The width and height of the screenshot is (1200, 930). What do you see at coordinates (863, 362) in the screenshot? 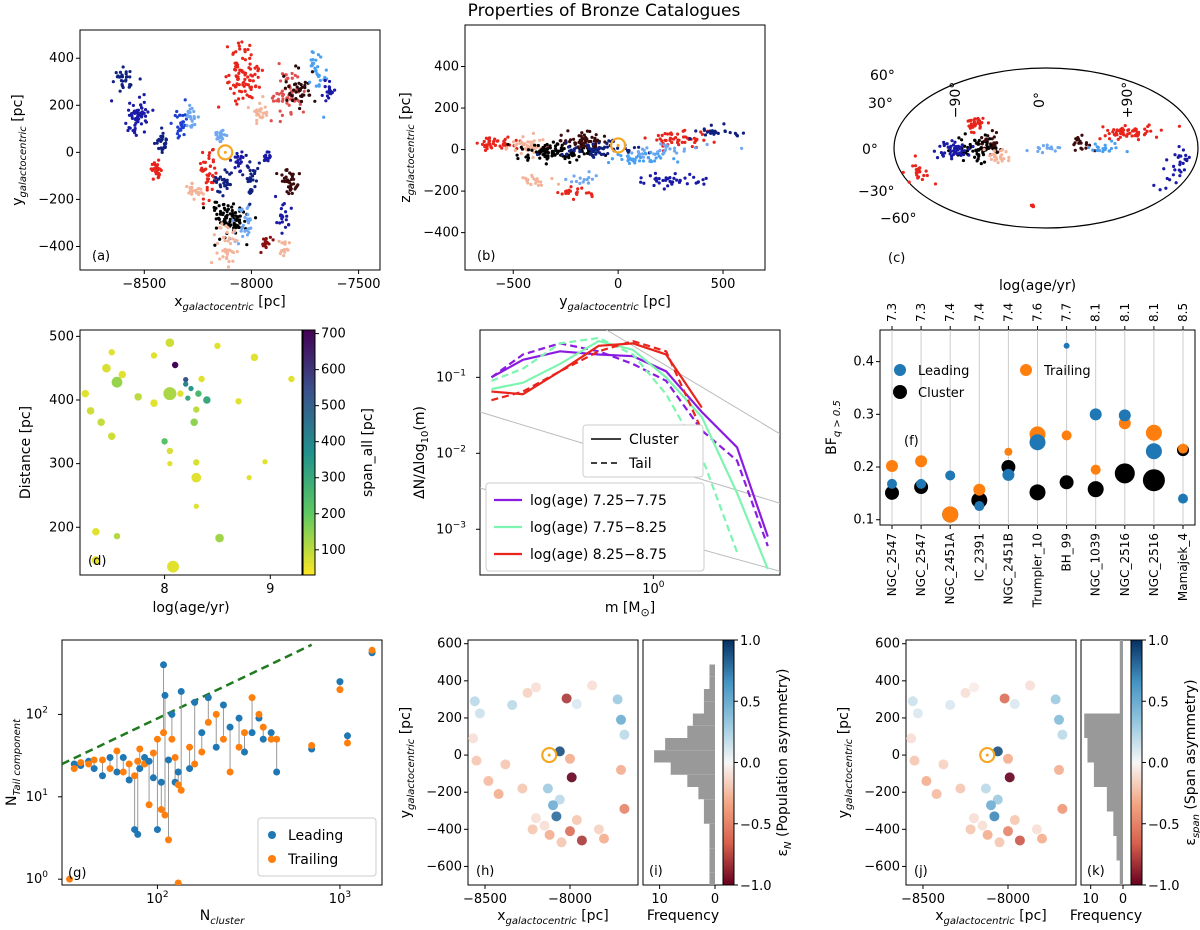
I see `y-tick-label: 0.4` at bounding box center [863, 362].